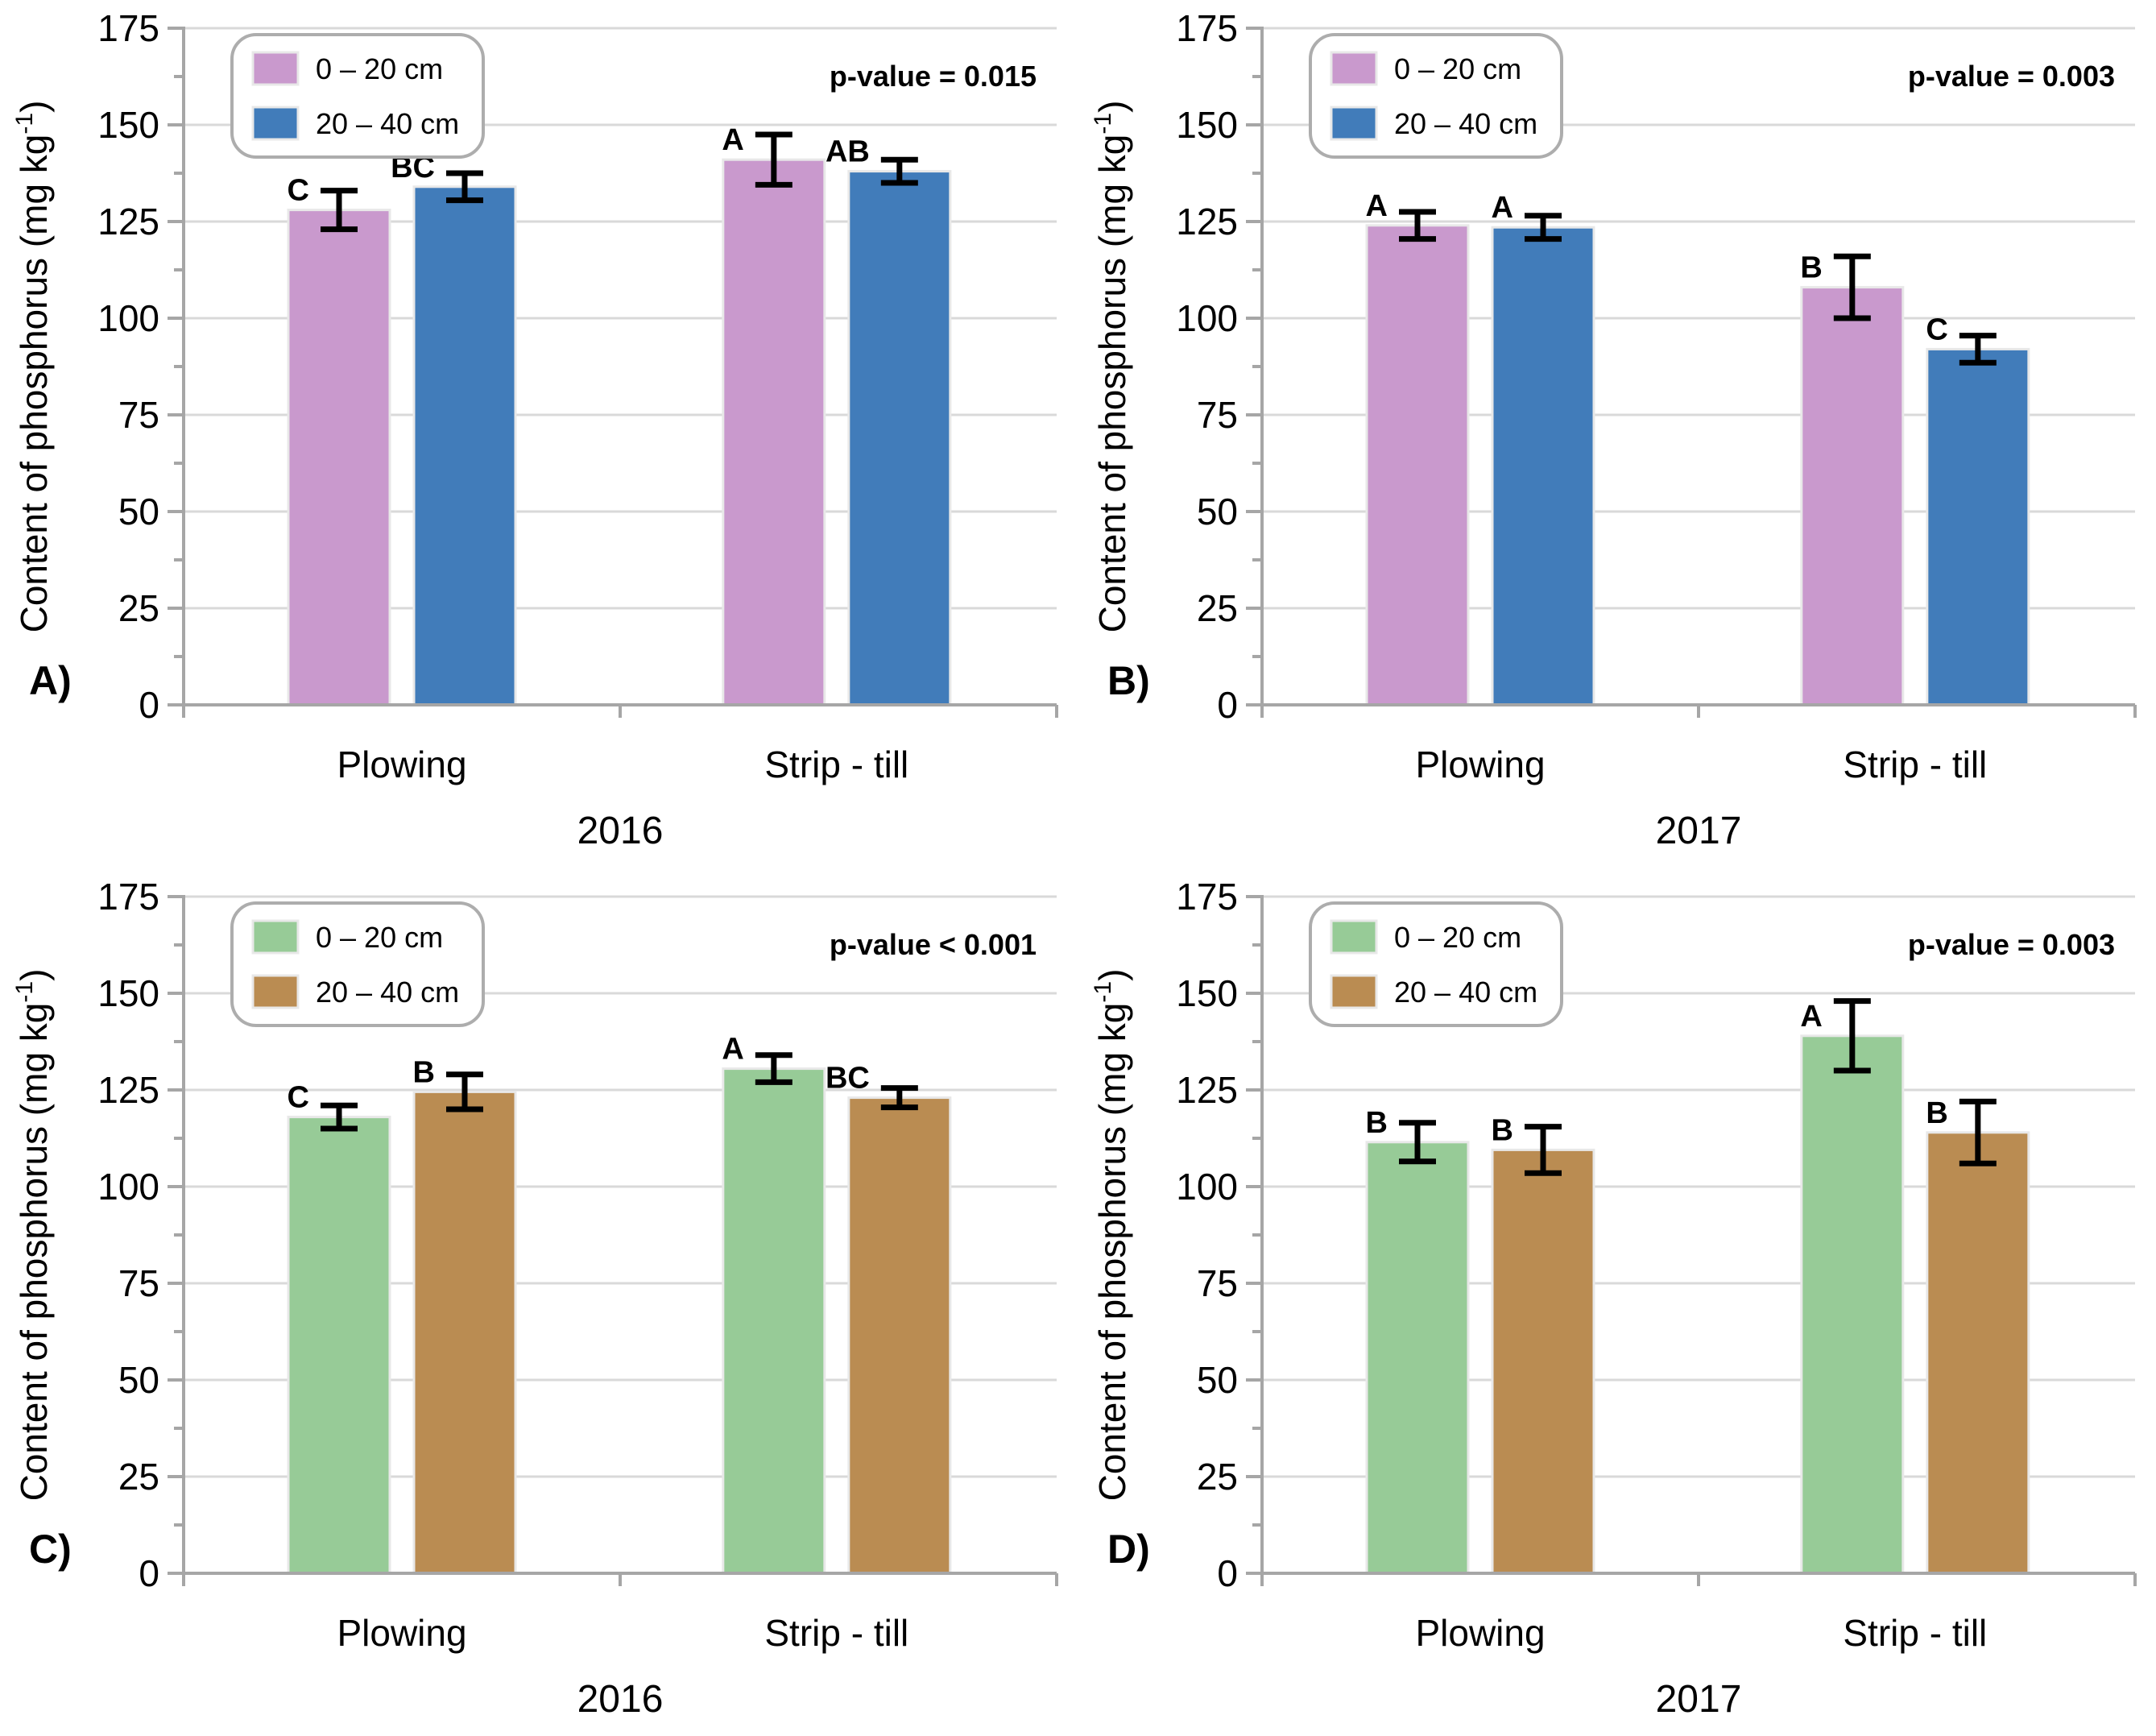  I want to click on bar-B-Strip - till-series2, so click(1978, 527).